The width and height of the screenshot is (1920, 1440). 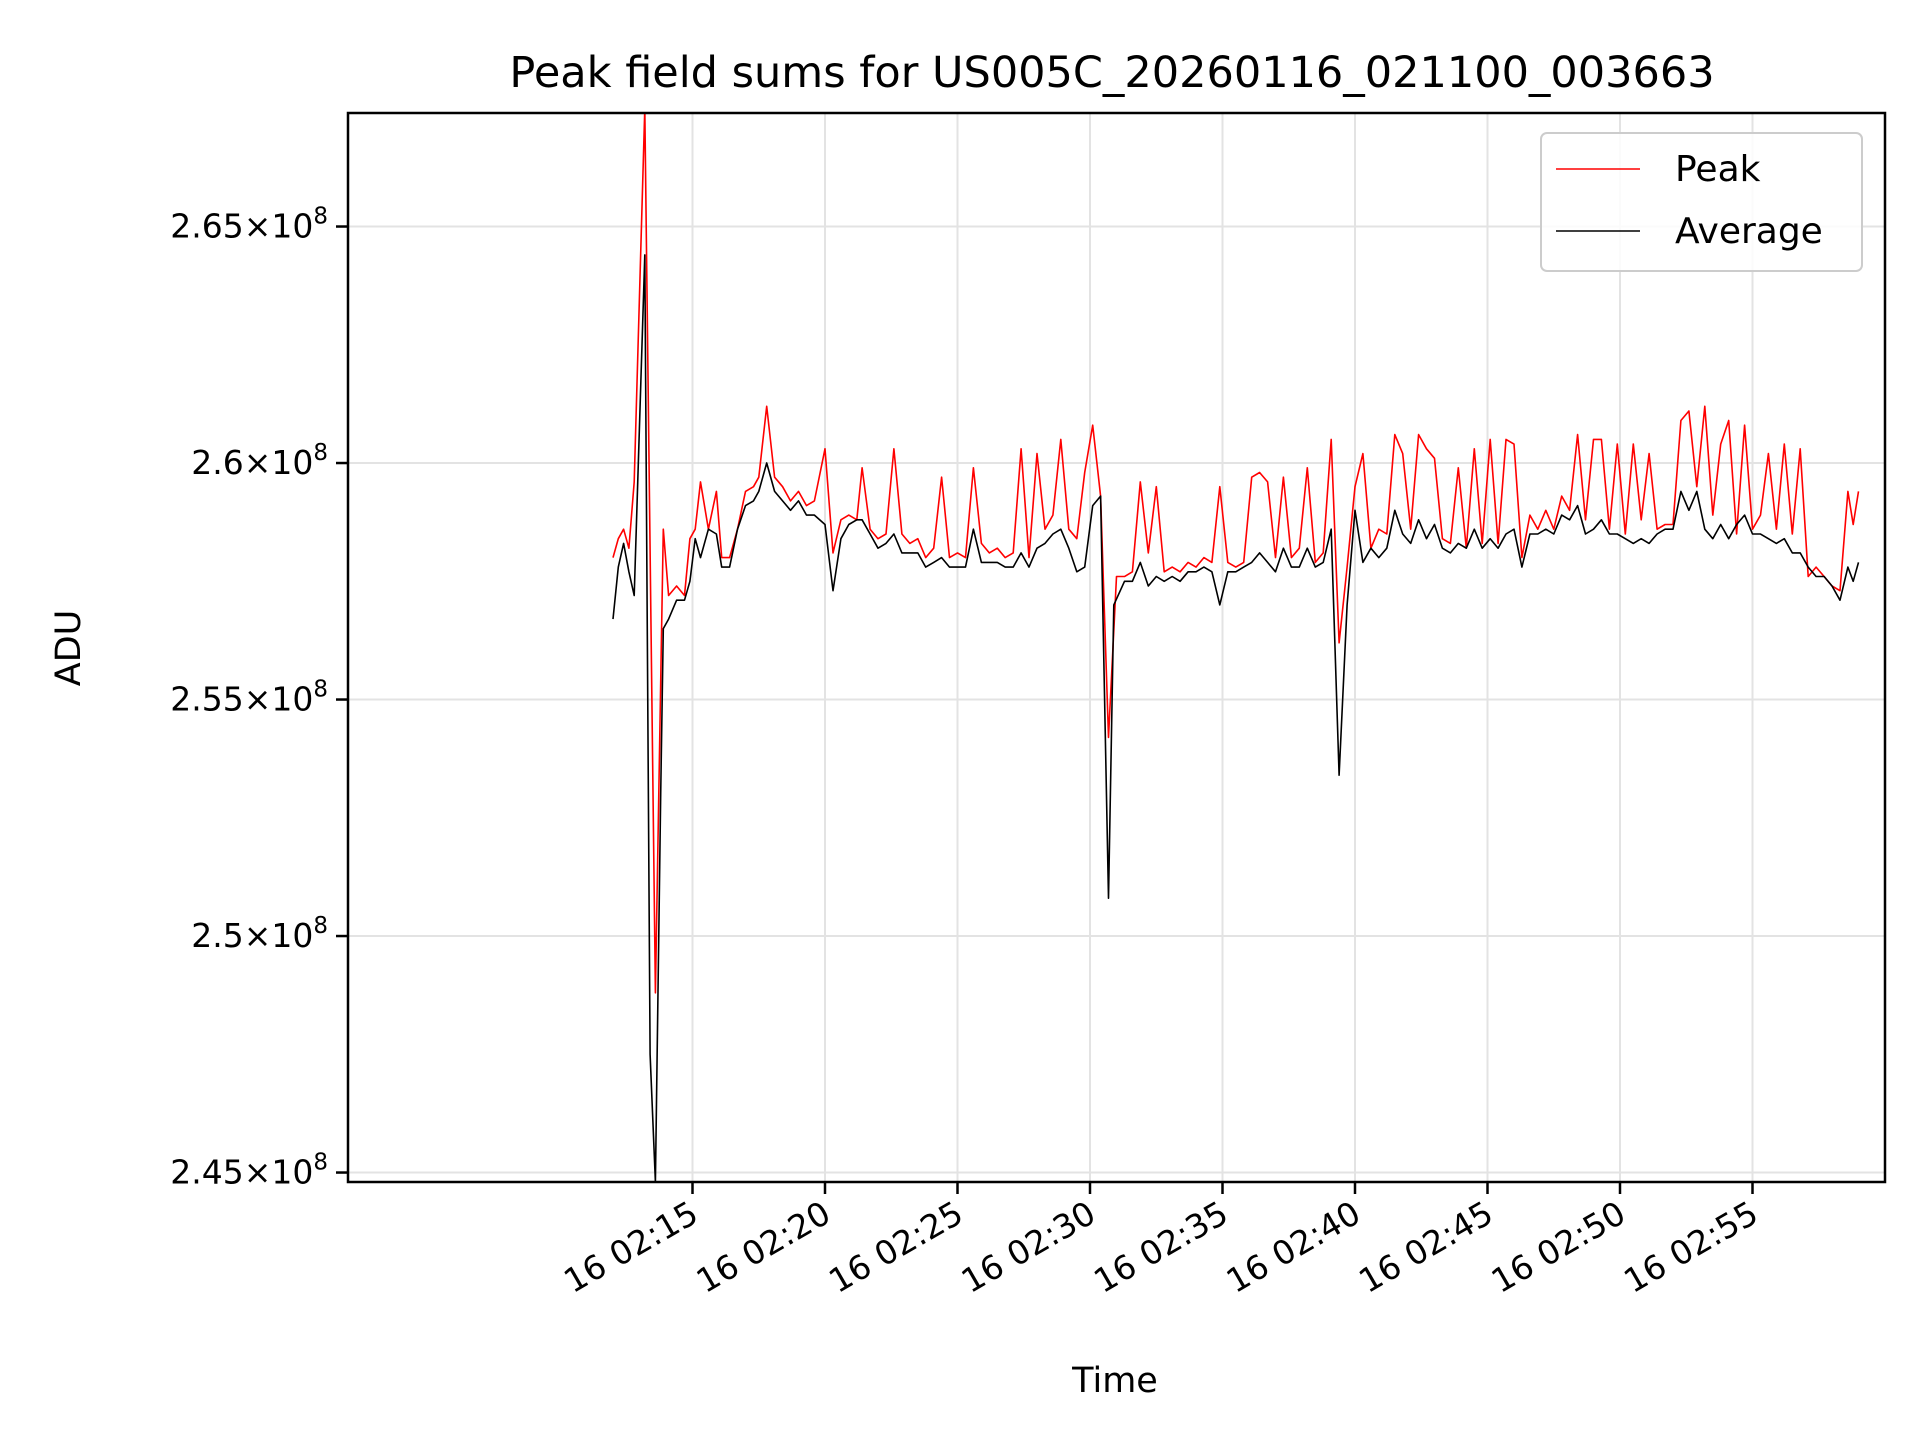 I want to click on y-tick-label: 2.5×108, so click(x=259, y=934).